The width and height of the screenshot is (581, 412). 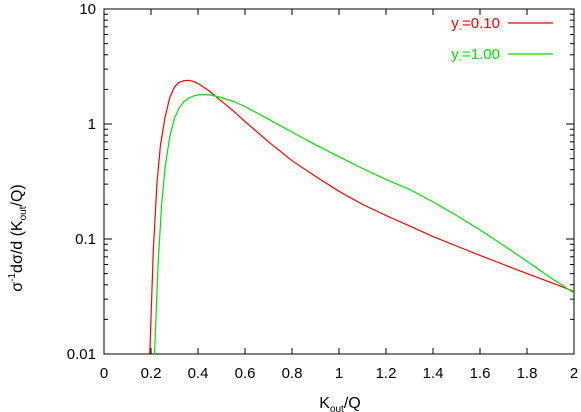 What do you see at coordinates (433, 373) in the screenshot?
I see `x-tick-label: 1.4` at bounding box center [433, 373].